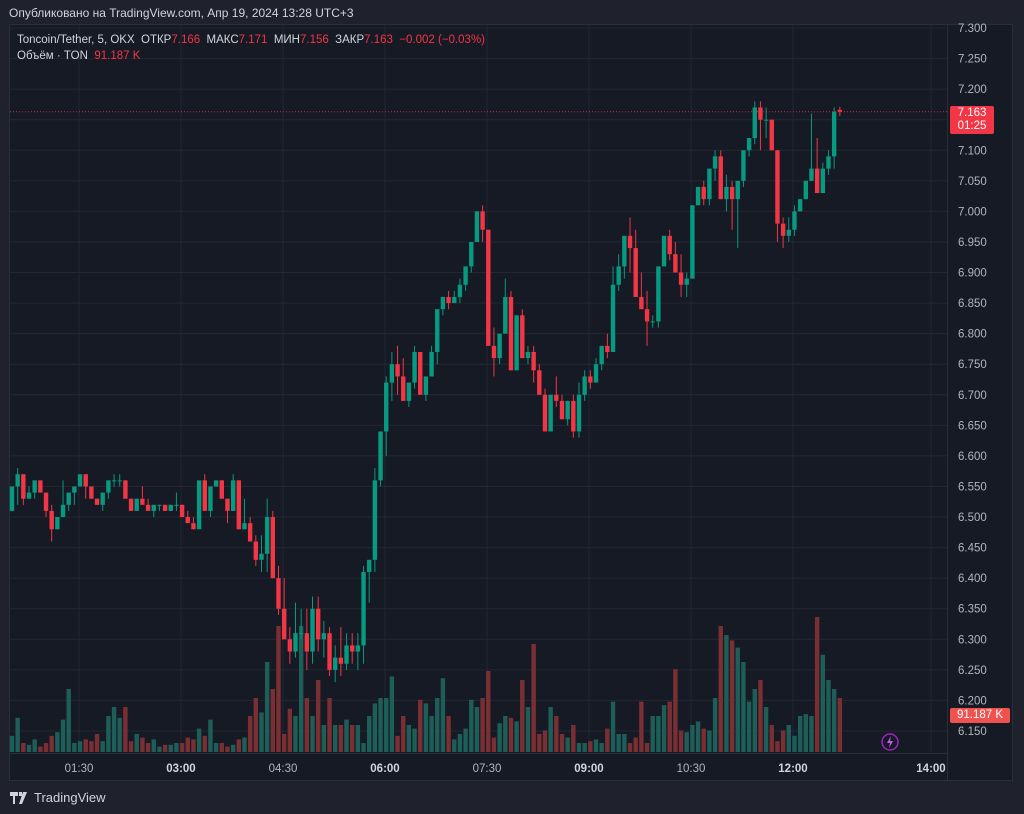 The width and height of the screenshot is (1024, 814). I want to click on low-value: 7.156, so click(314, 40).